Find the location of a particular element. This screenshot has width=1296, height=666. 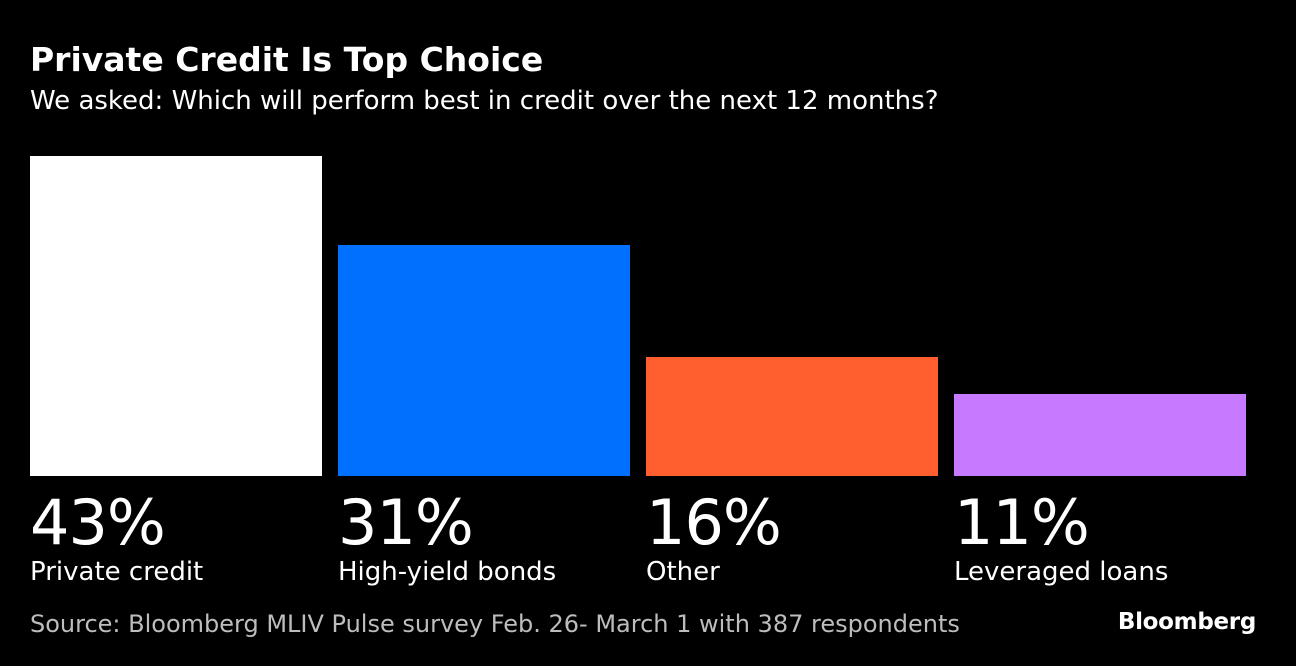

bar-label-group: 31% High-yield bonds is located at coordinates (484, 540).